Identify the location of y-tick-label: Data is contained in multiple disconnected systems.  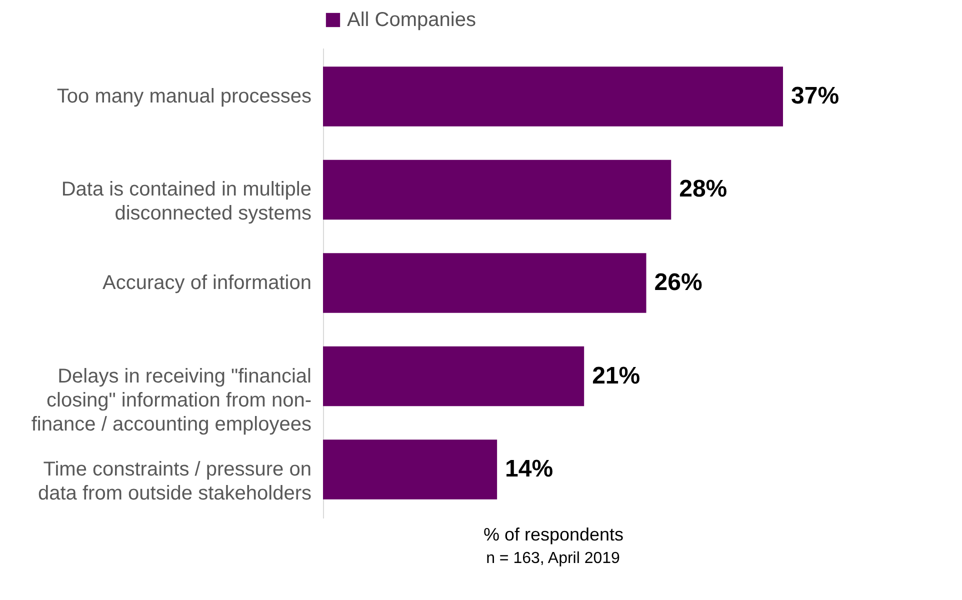
(186, 201).